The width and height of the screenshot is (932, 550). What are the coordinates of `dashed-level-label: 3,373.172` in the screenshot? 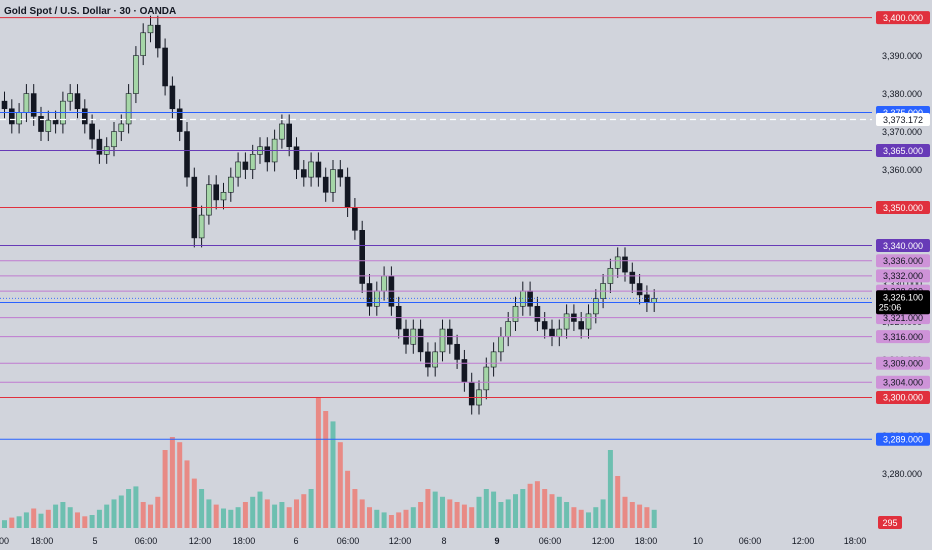 It's located at (903, 120).